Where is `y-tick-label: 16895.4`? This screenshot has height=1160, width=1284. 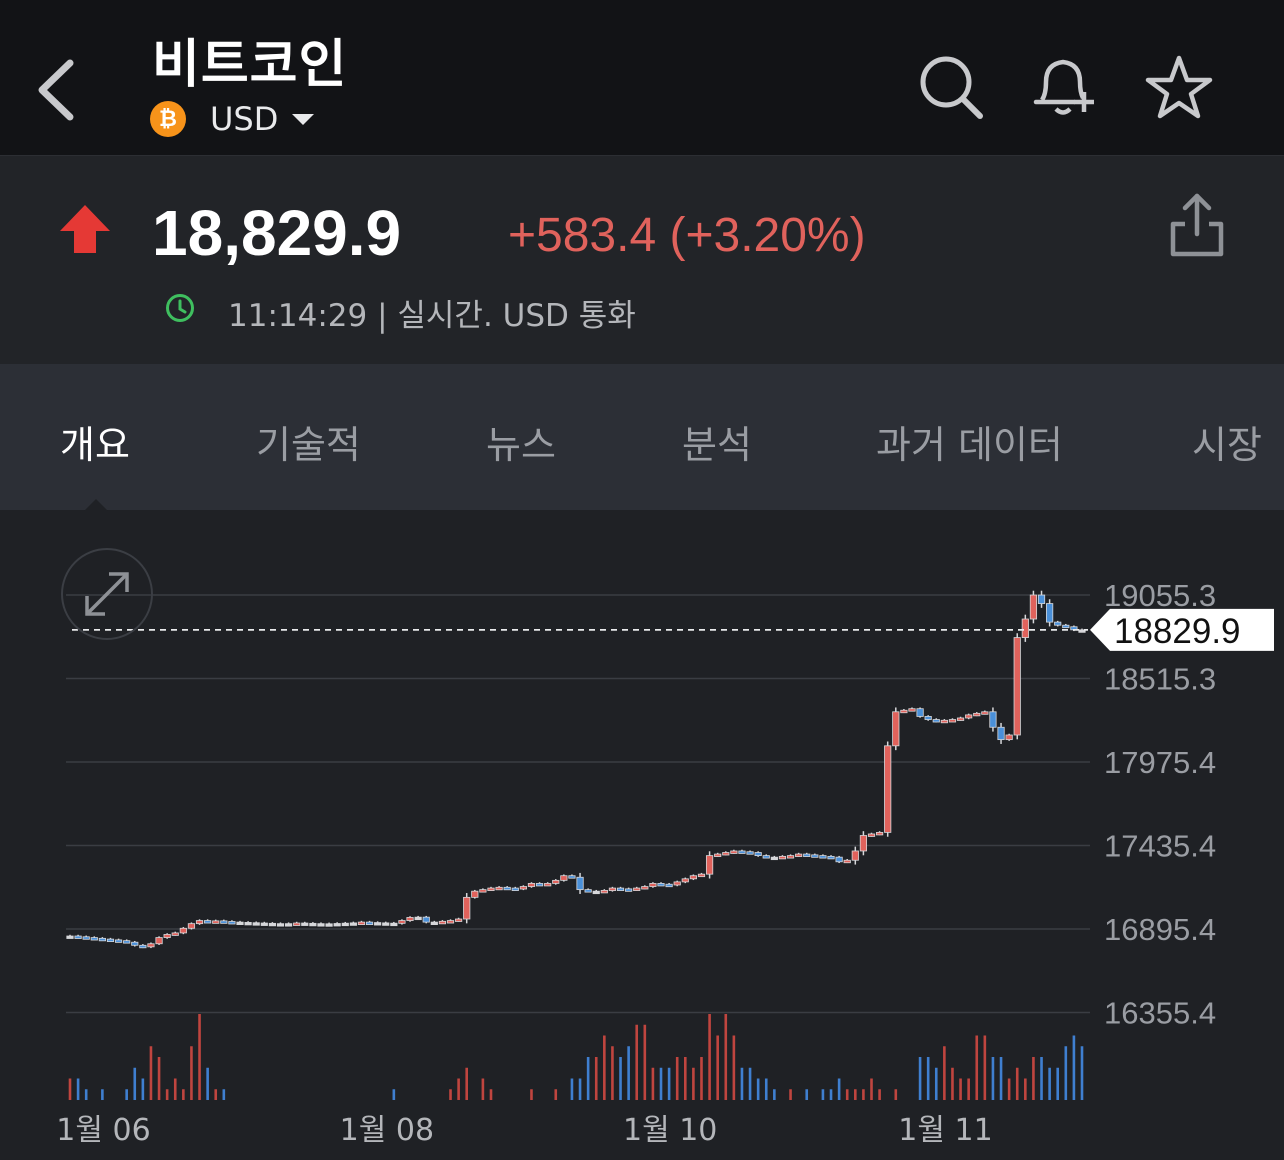 y-tick-label: 16895.4 is located at coordinates (1160, 929).